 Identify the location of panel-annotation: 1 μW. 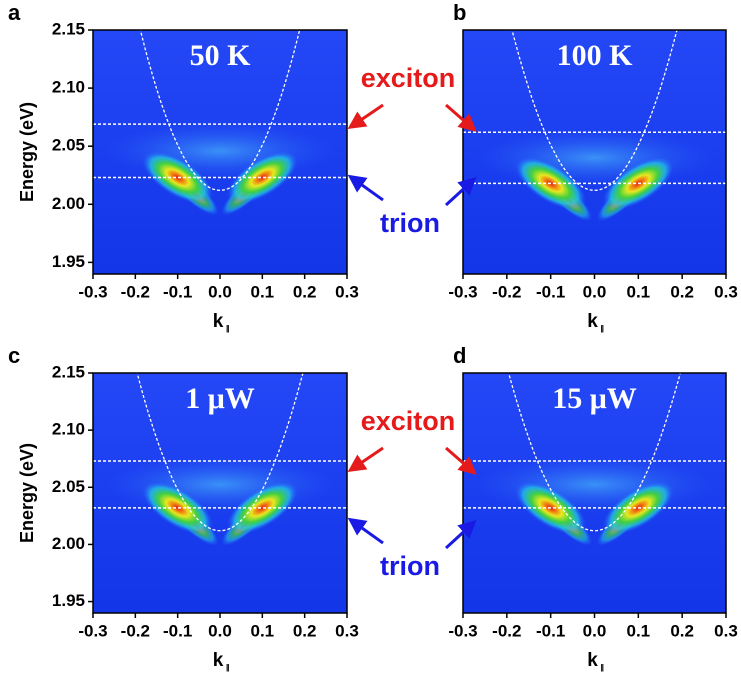
(220, 398).